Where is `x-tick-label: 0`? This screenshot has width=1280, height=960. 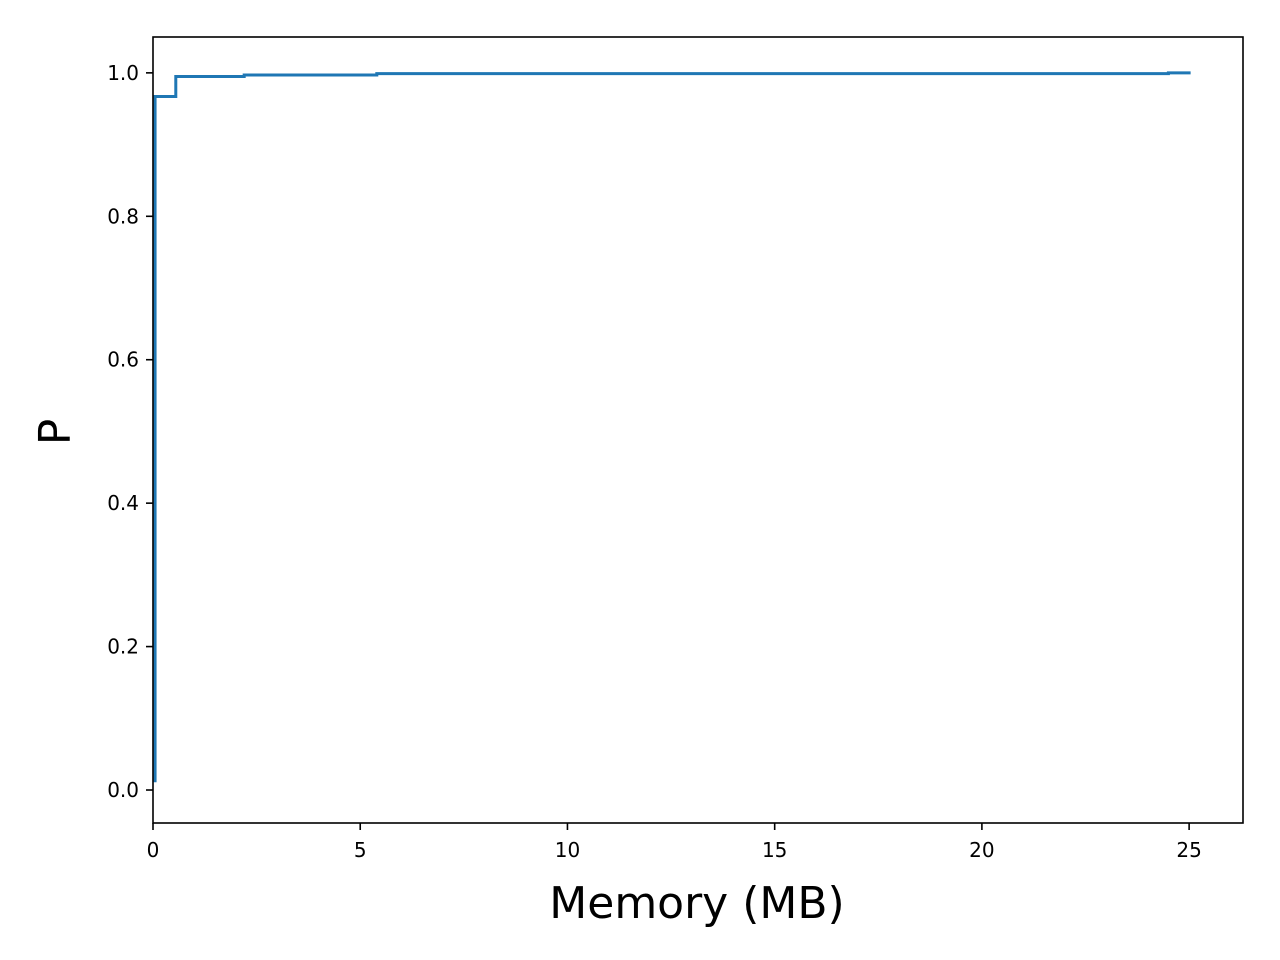
x-tick-label: 0 is located at coordinates (153, 850).